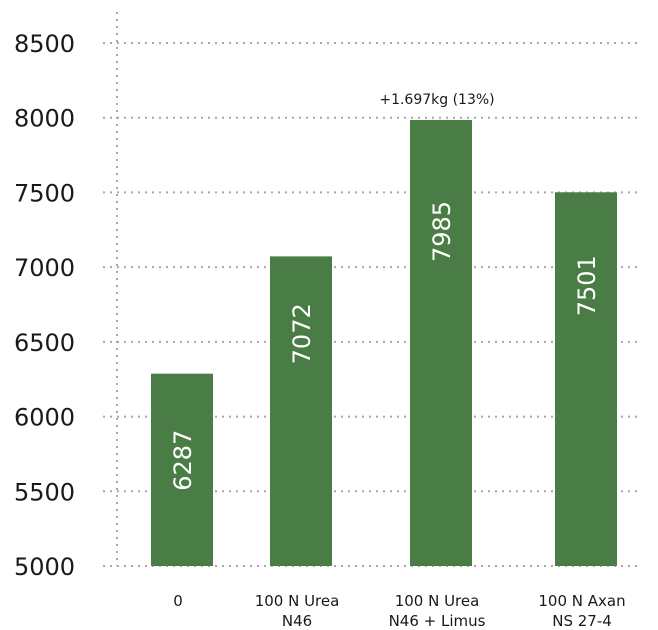 The width and height of the screenshot is (658, 630). Describe the element at coordinates (183, 460) in the screenshot. I see `bar-value-label: 6287` at that location.